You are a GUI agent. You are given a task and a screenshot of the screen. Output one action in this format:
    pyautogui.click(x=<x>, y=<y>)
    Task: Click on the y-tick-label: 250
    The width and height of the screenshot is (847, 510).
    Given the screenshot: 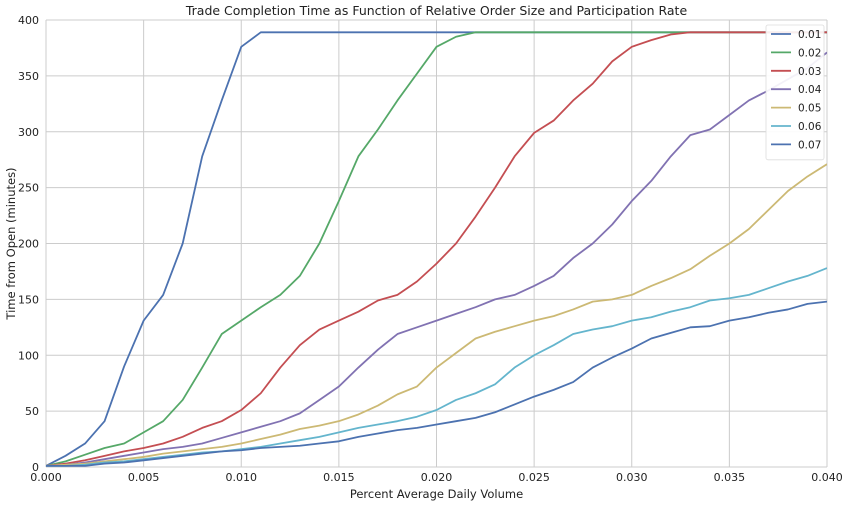 What is the action you would take?
    pyautogui.click(x=28, y=188)
    